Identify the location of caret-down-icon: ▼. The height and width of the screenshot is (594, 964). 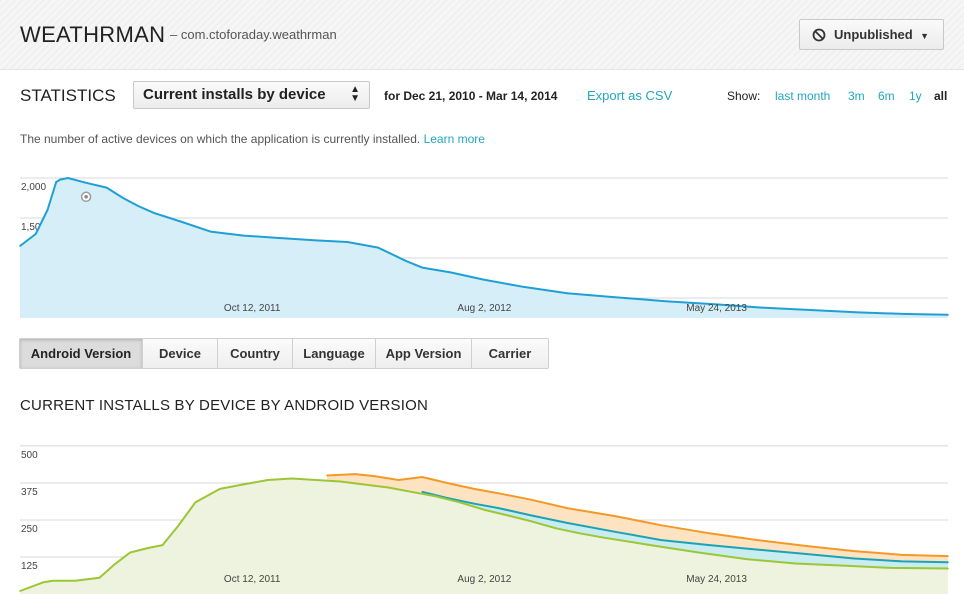
(924, 36).